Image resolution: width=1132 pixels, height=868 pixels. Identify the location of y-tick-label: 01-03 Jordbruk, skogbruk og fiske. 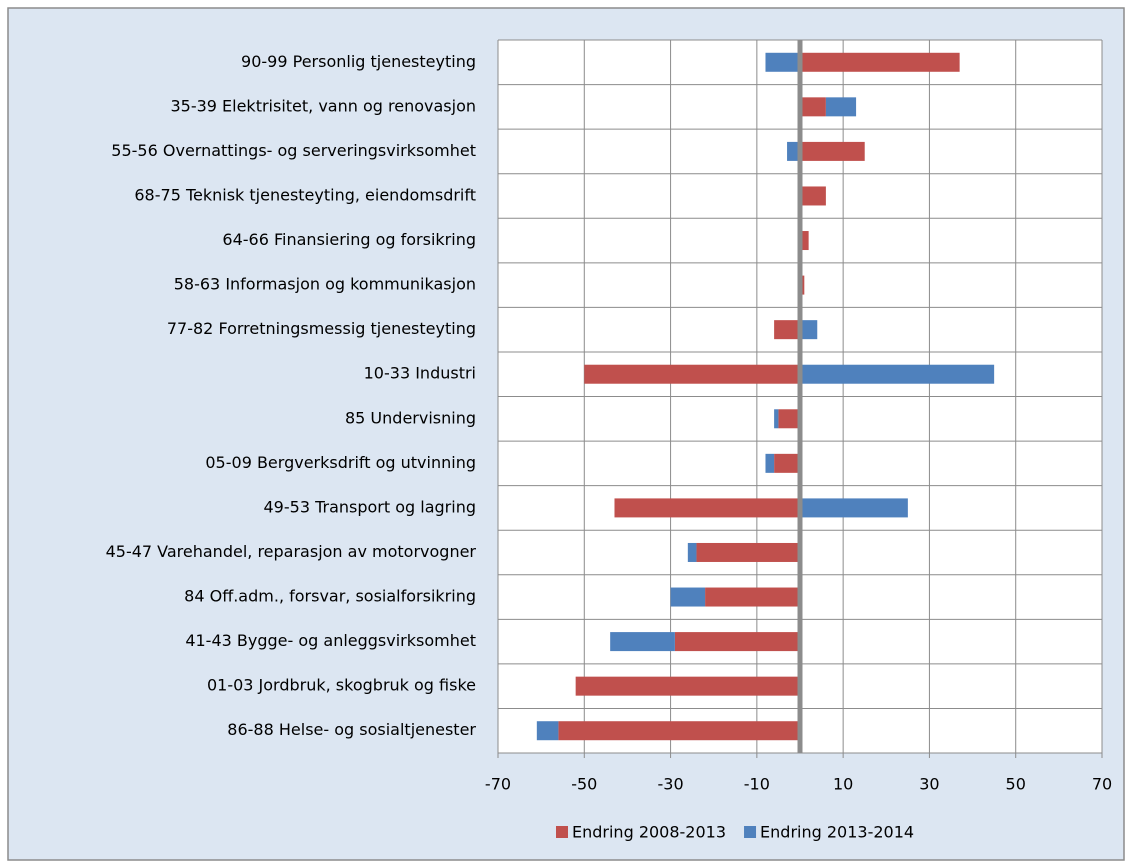
(341, 685).